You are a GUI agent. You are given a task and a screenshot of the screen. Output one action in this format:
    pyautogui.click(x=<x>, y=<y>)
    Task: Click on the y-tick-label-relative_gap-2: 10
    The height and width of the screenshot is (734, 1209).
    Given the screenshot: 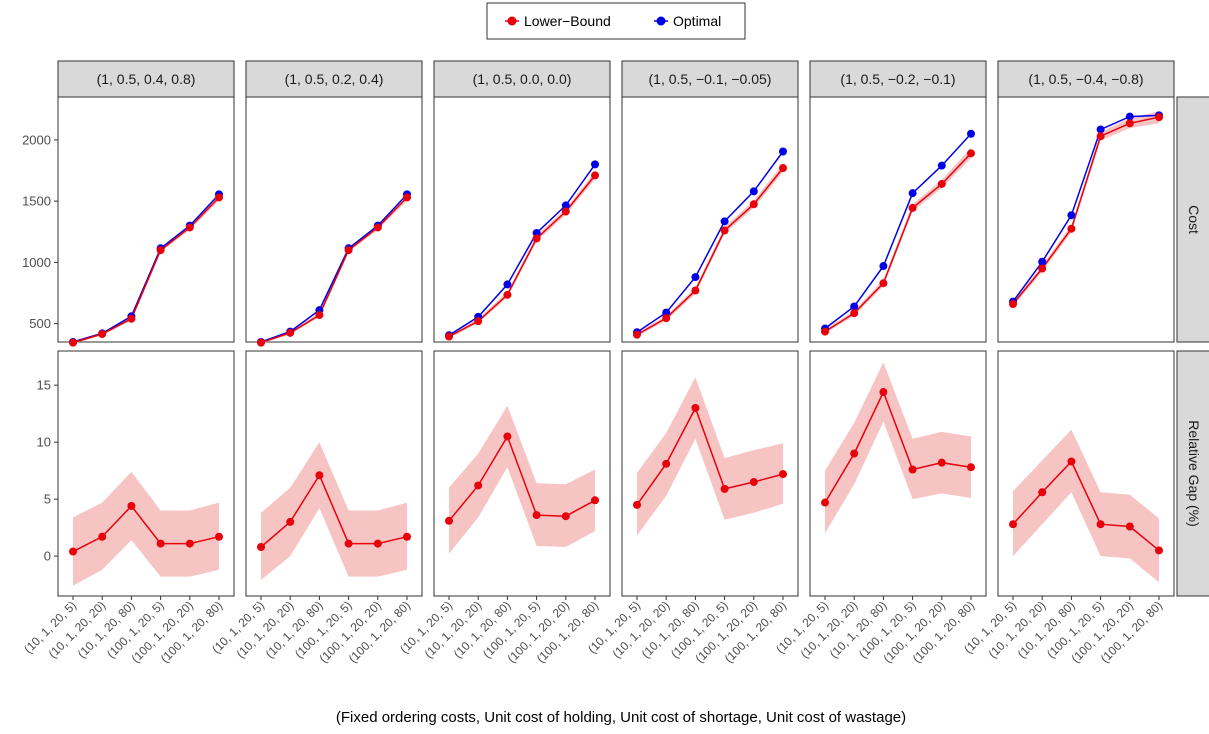 What is the action you would take?
    pyautogui.click(x=44, y=442)
    